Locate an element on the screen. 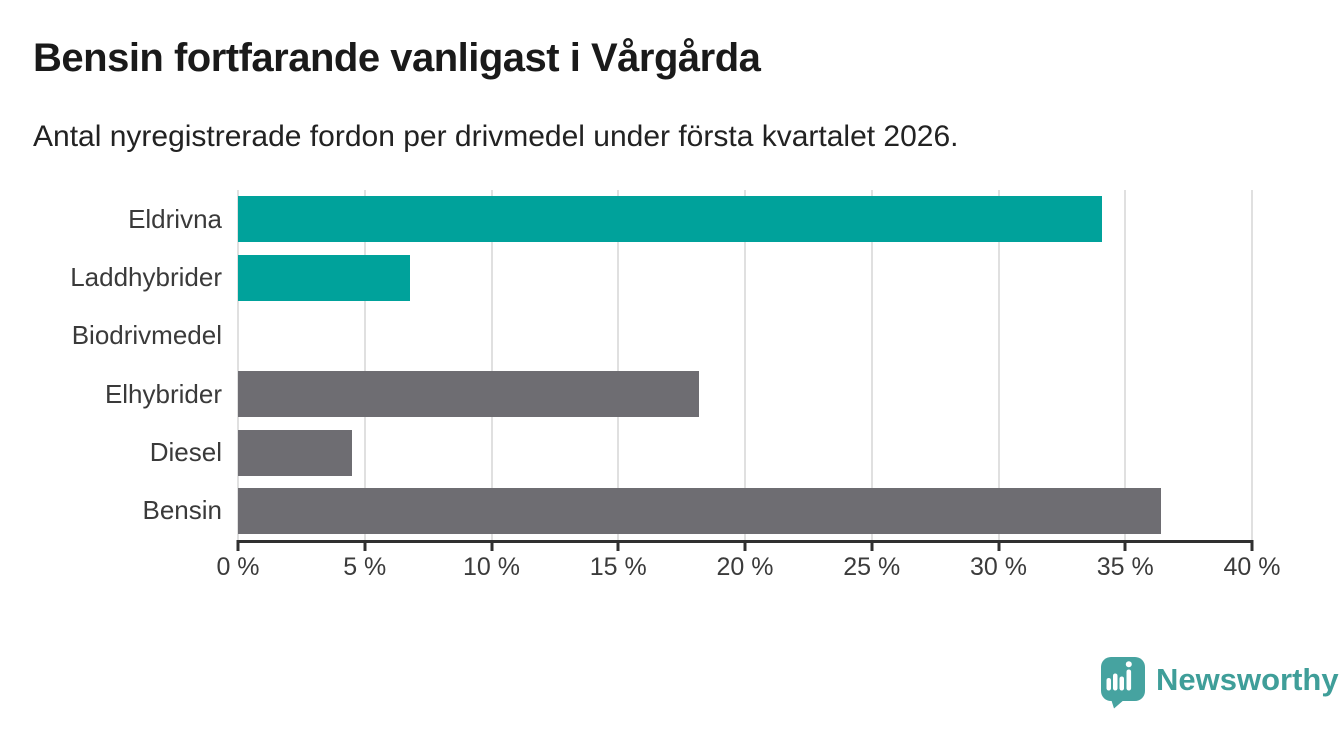 The height and width of the screenshot is (733, 1340). bar-chart-speech-bubble-icon is located at coordinates (1123, 683).